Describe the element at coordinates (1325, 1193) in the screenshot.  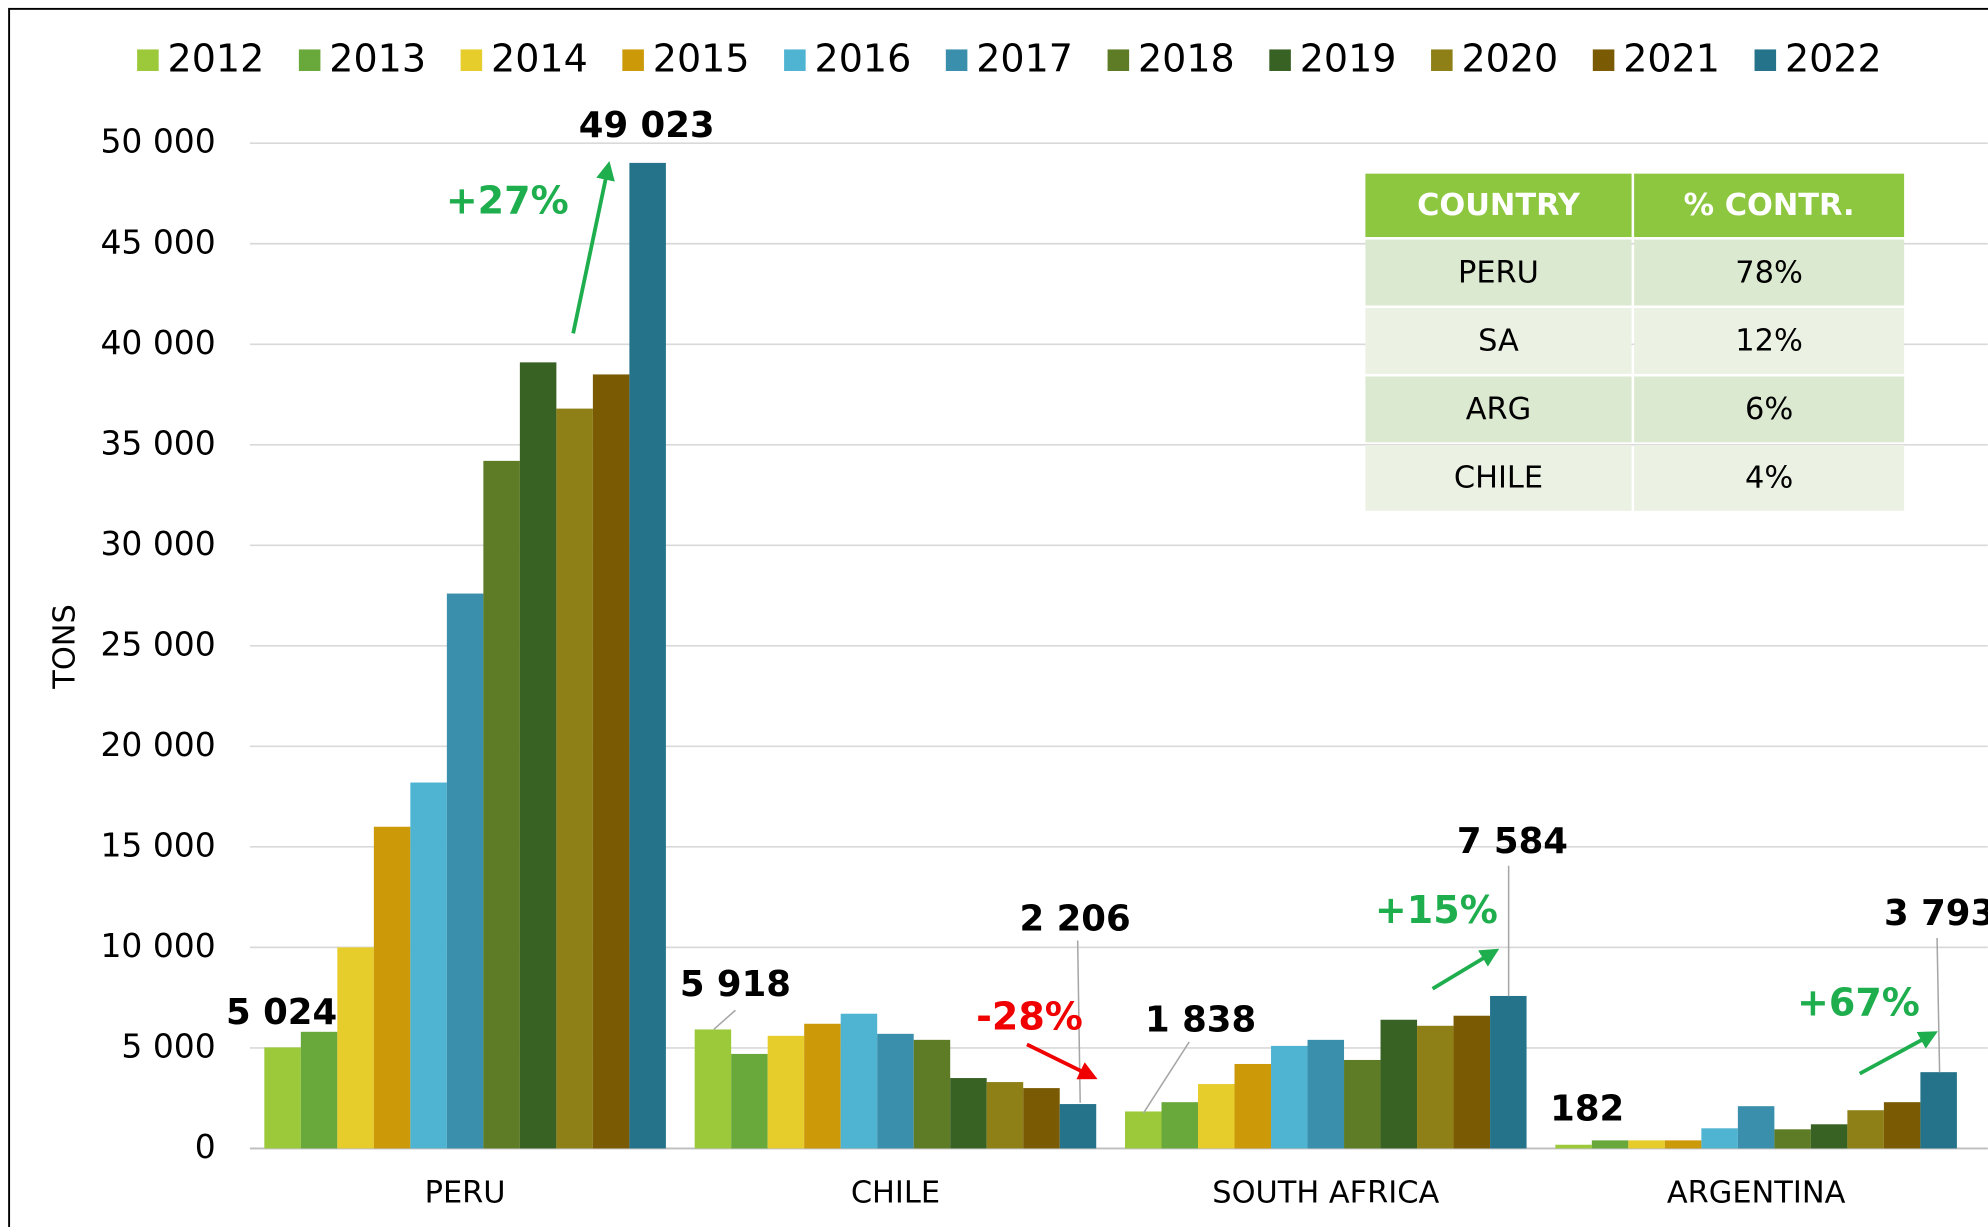
I see `x-tick-label: SOUTH AFRICA` at that location.